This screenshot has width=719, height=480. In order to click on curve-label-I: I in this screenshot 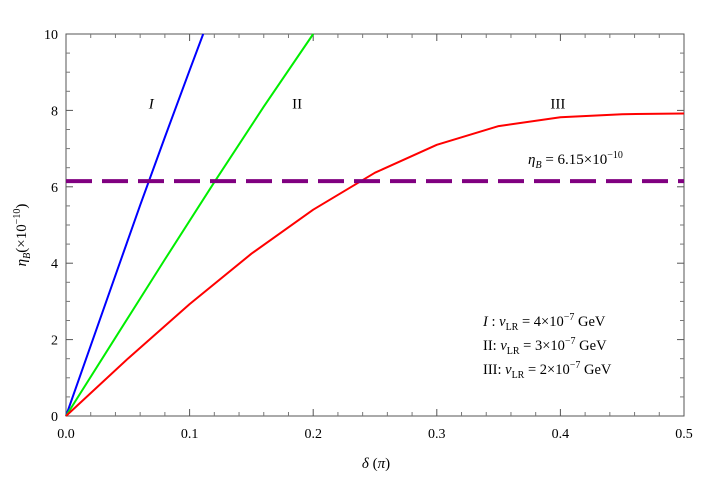, I will do `click(151, 104)`.